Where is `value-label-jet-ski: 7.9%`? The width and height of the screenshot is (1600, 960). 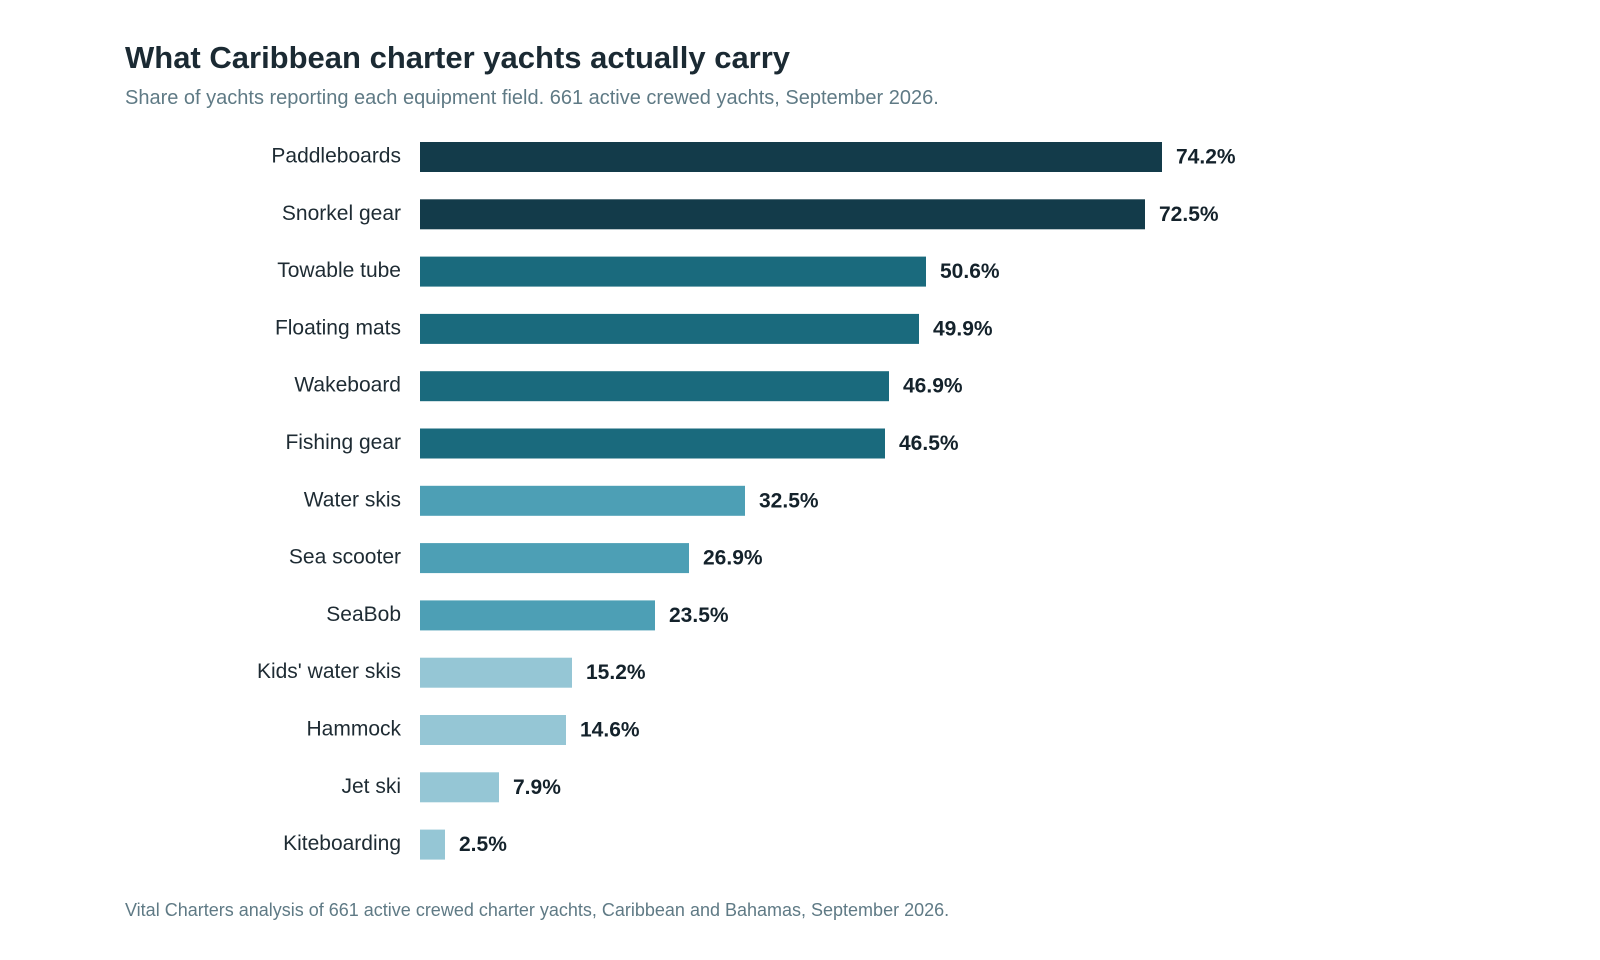
value-label-jet-ski: 7.9% is located at coordinates (537, 787).